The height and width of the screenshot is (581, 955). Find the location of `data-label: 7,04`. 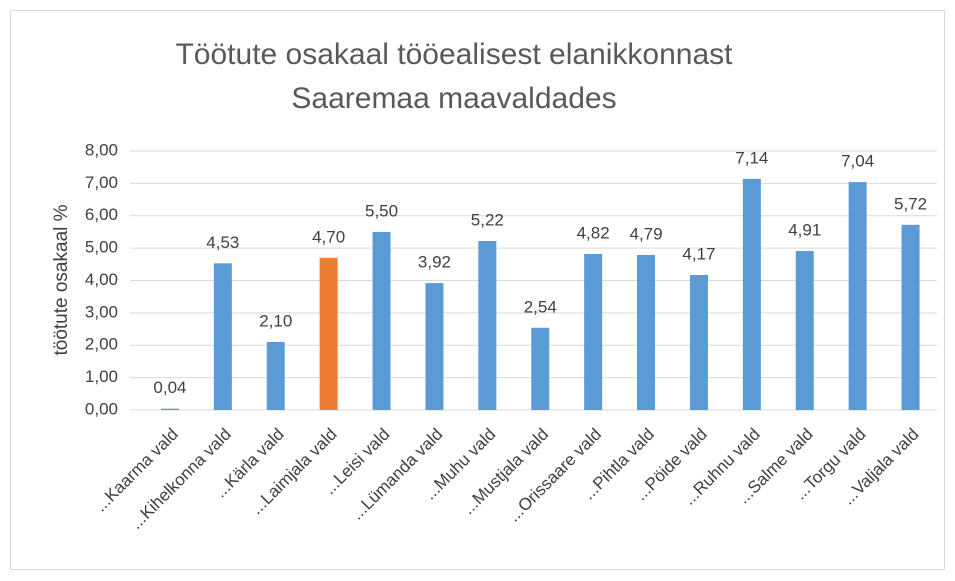

data-label: 7,04 is located at coordinates (857, 161).